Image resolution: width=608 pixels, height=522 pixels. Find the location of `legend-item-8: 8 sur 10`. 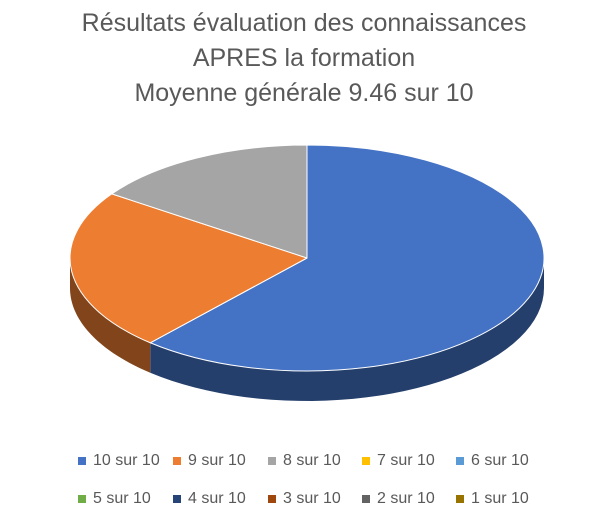

legend-item-8: 8 sur 10 is located at coordinates (304, 461).